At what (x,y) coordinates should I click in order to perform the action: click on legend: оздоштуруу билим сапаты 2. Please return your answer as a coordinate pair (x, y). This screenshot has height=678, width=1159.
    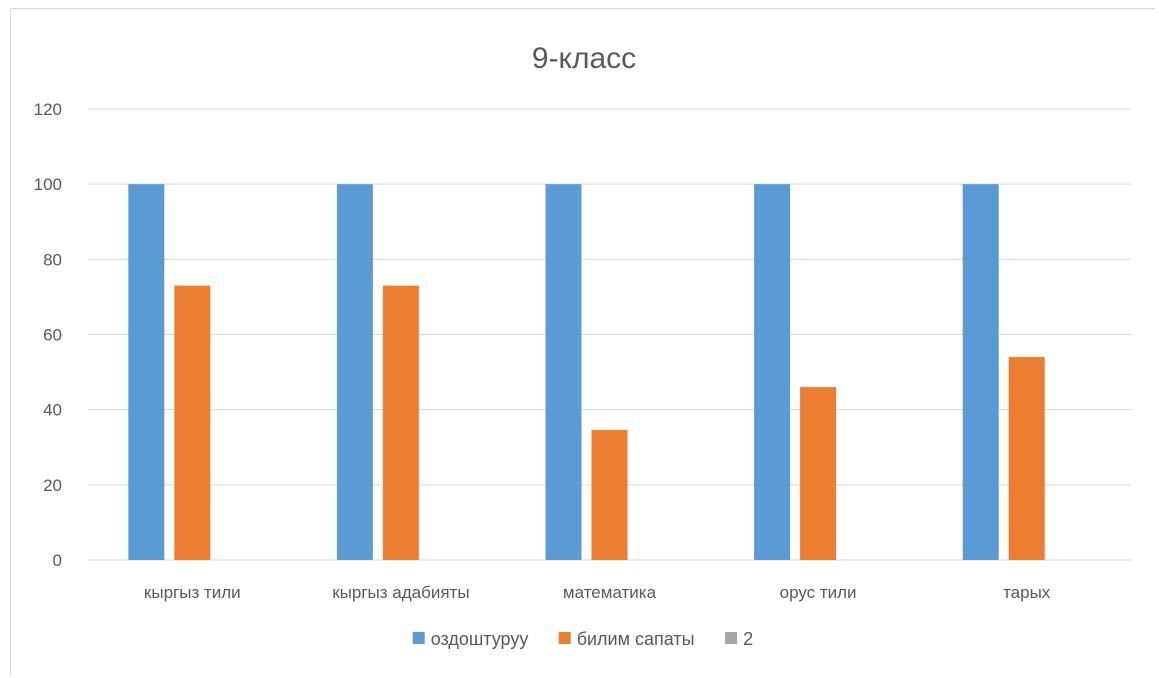
    Looking at the image, I should click on (582, 639).